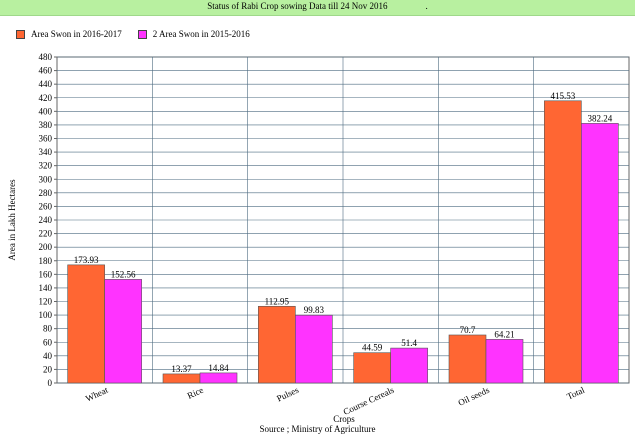  Describe the element at coordinates (46, 261) in the screenshot. I see `y-tick-label: 180` at that location.